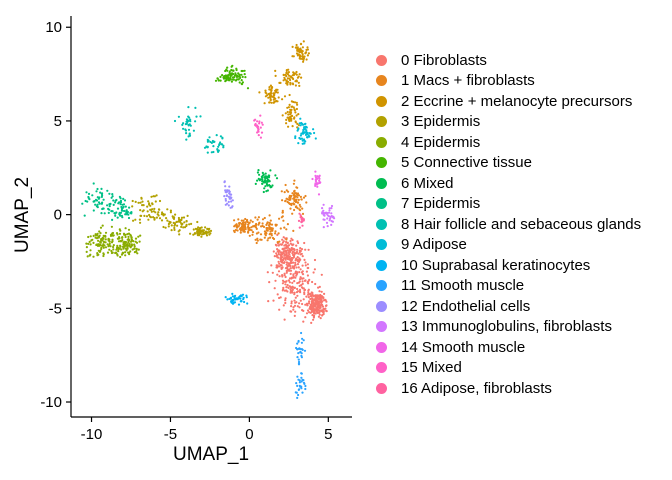  I want to click on legend-label: 15 Mixed, so click(431, 368).